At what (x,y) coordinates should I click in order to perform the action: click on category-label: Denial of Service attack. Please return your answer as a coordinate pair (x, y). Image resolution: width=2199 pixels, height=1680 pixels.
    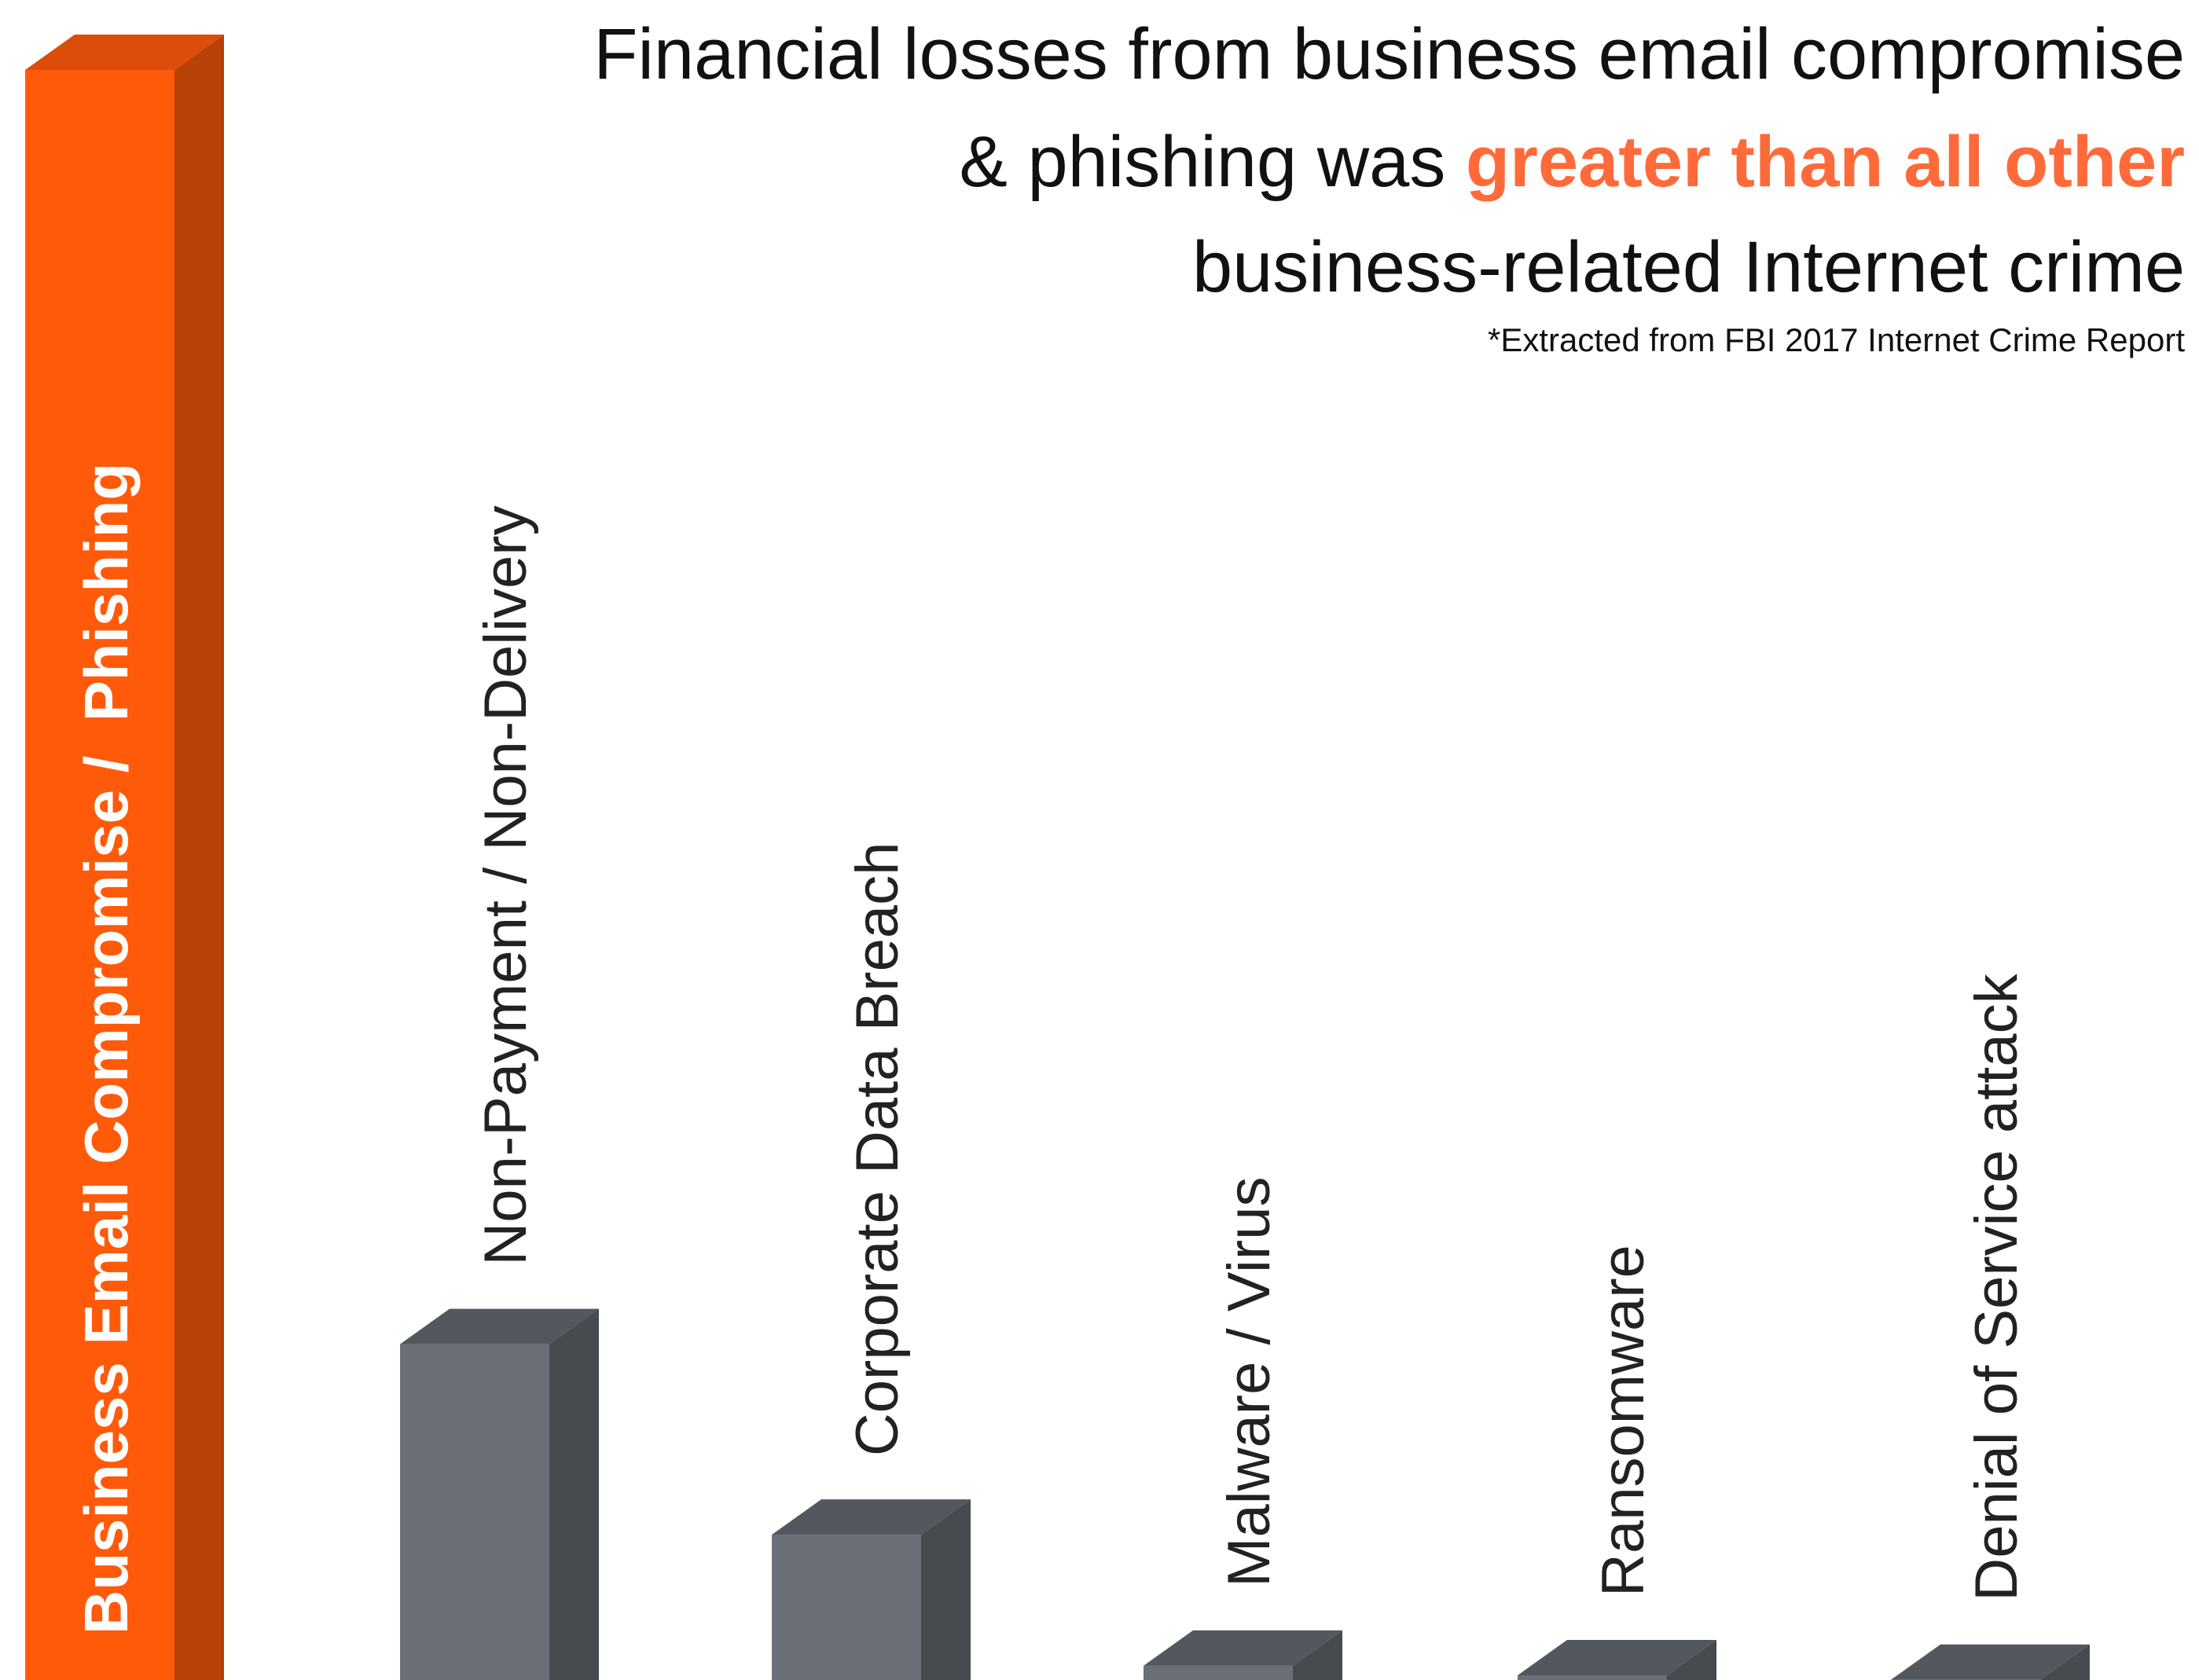
    Looking at the image, I should click on (1996, 1287).